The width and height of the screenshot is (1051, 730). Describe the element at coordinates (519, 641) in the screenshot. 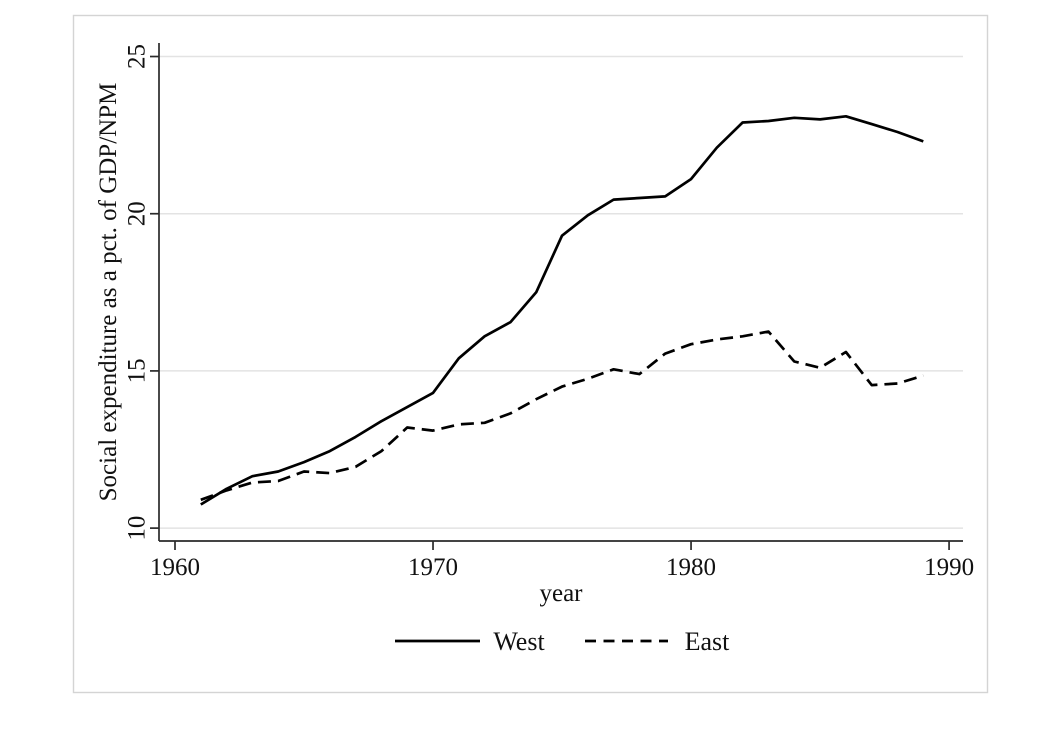

I see `legend-label-west: West` at that location.